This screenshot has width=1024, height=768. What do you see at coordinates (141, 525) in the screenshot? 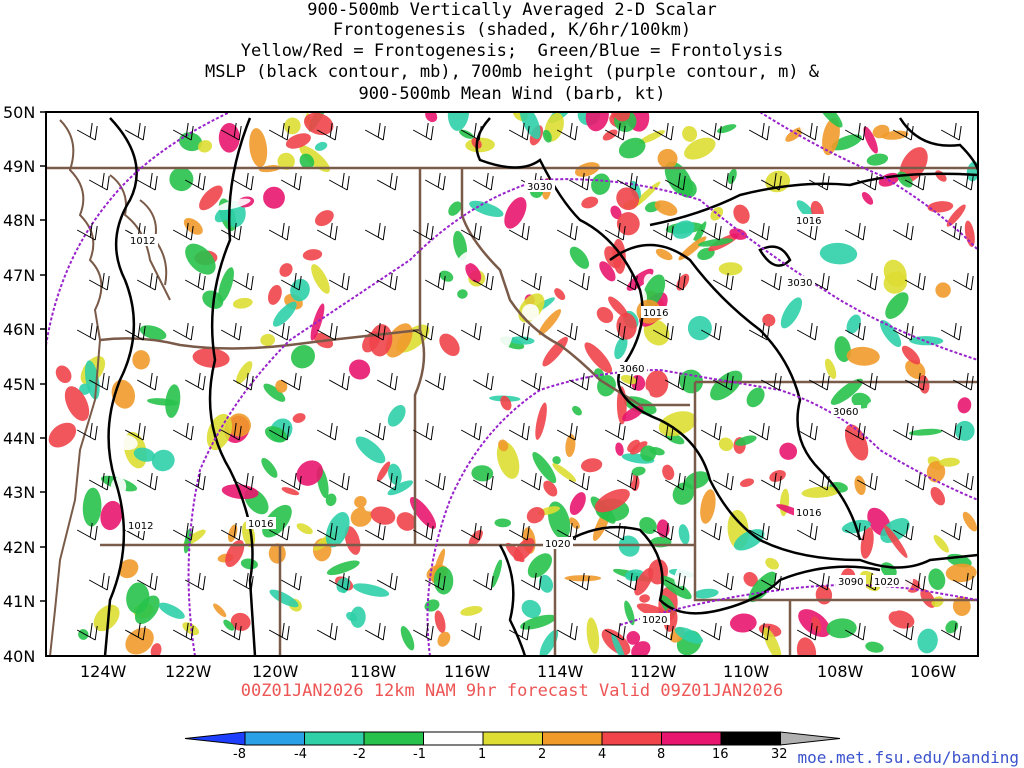
I see `mslp-label: 1012` at bounding box center [141, 525].